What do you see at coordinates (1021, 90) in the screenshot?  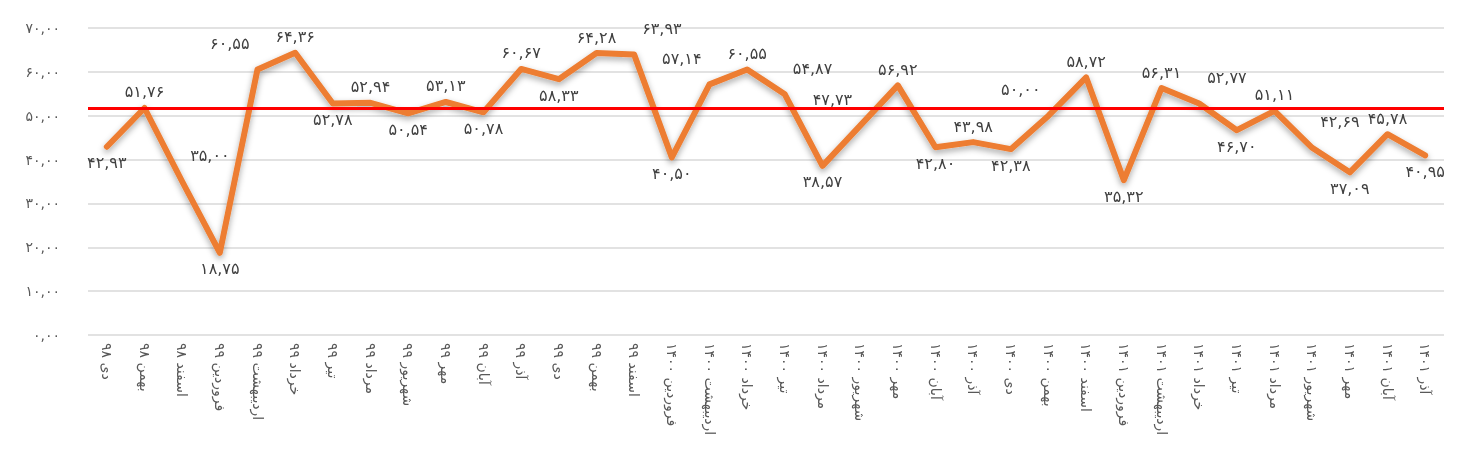 I see `data-label: ۵۰,۰۰` at bounding box center [1021, 90].